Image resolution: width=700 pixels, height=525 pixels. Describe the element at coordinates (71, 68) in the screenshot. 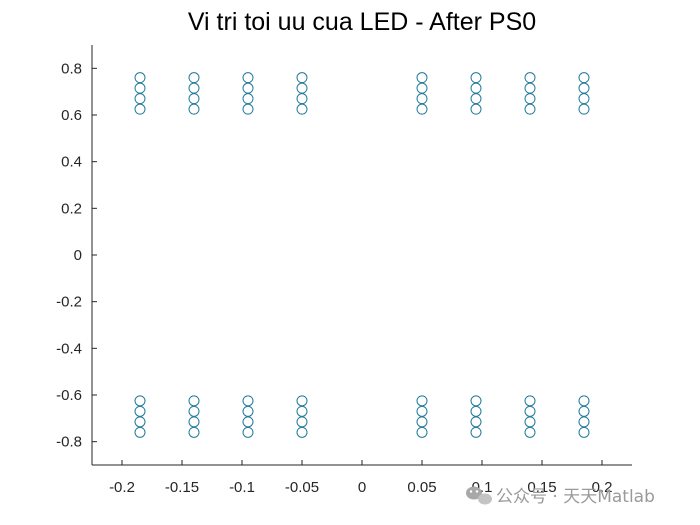

I see `y-tick-label: 0.8` at that location.